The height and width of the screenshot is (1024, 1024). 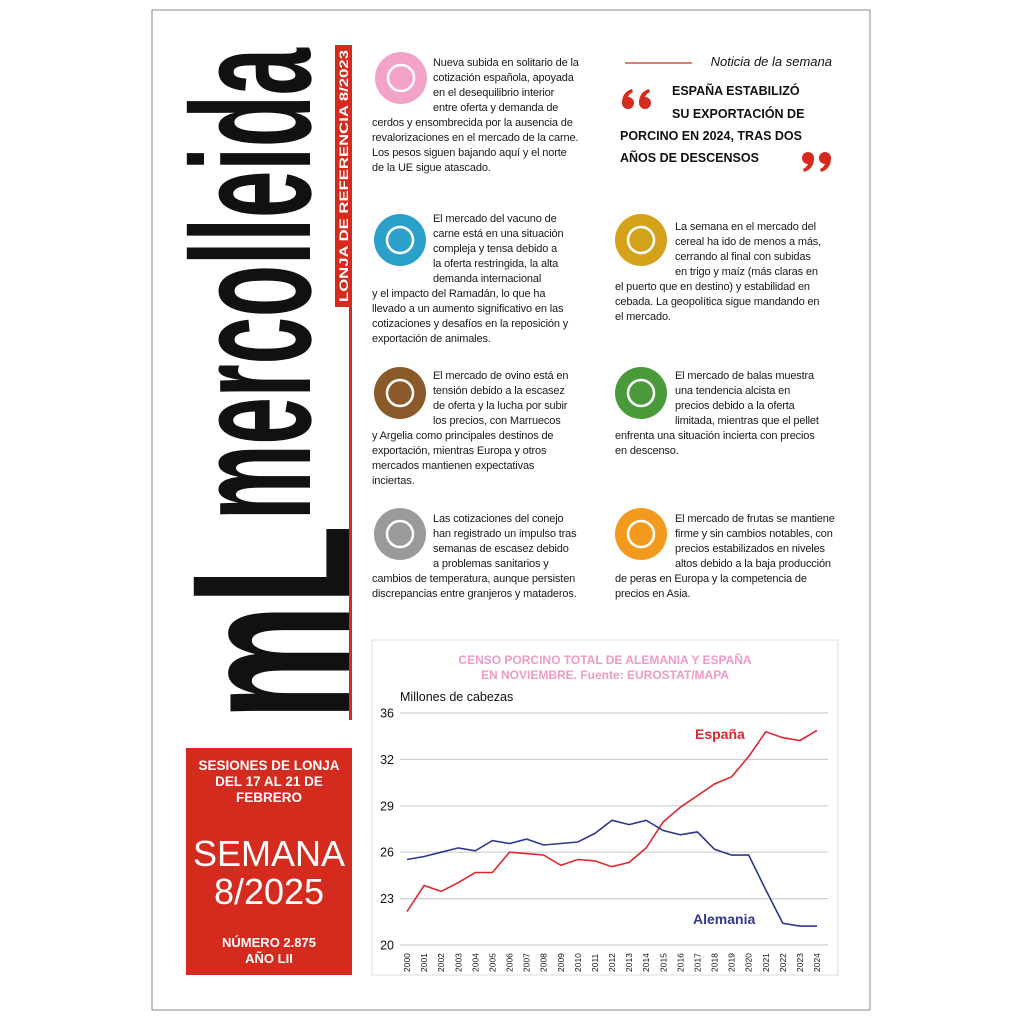 What do you see at coordinates (269, 781) in the screenshot?
I see `issue-sessions: DEL 17 AL 21 DE` at bounding box center [269, 781].